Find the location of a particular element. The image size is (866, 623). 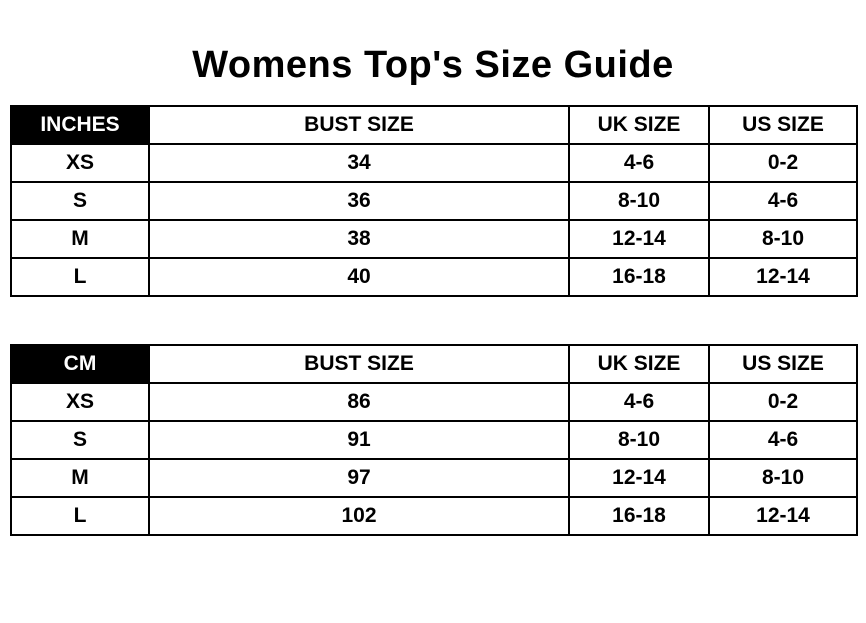

table-row: S 36 8-10 4-6 is located at coordinates (434, 201).